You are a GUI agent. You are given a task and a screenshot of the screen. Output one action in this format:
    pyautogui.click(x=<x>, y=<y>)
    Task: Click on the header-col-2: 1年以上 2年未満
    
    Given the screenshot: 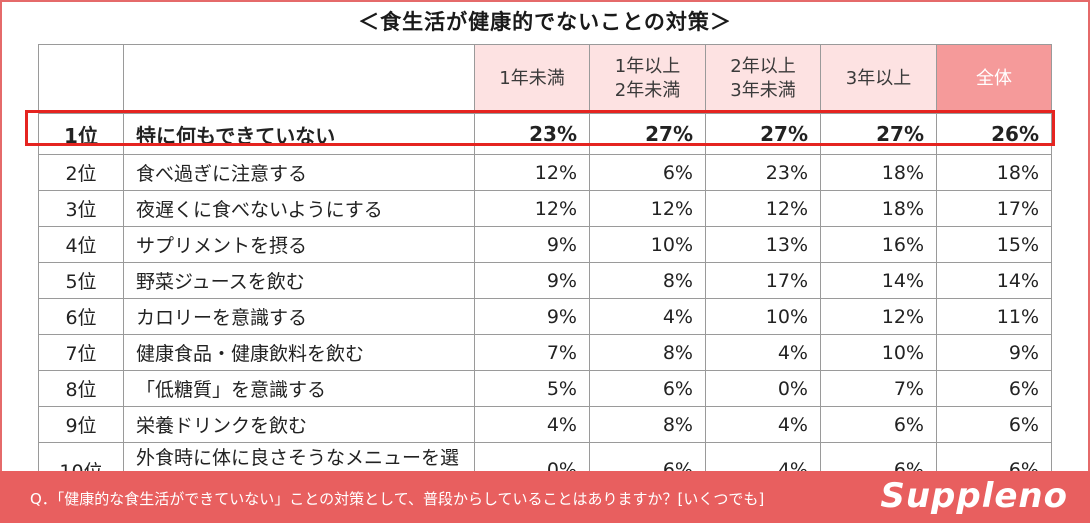 What is the action you would take?
    pyautogui.click(x=647, y=79)
    